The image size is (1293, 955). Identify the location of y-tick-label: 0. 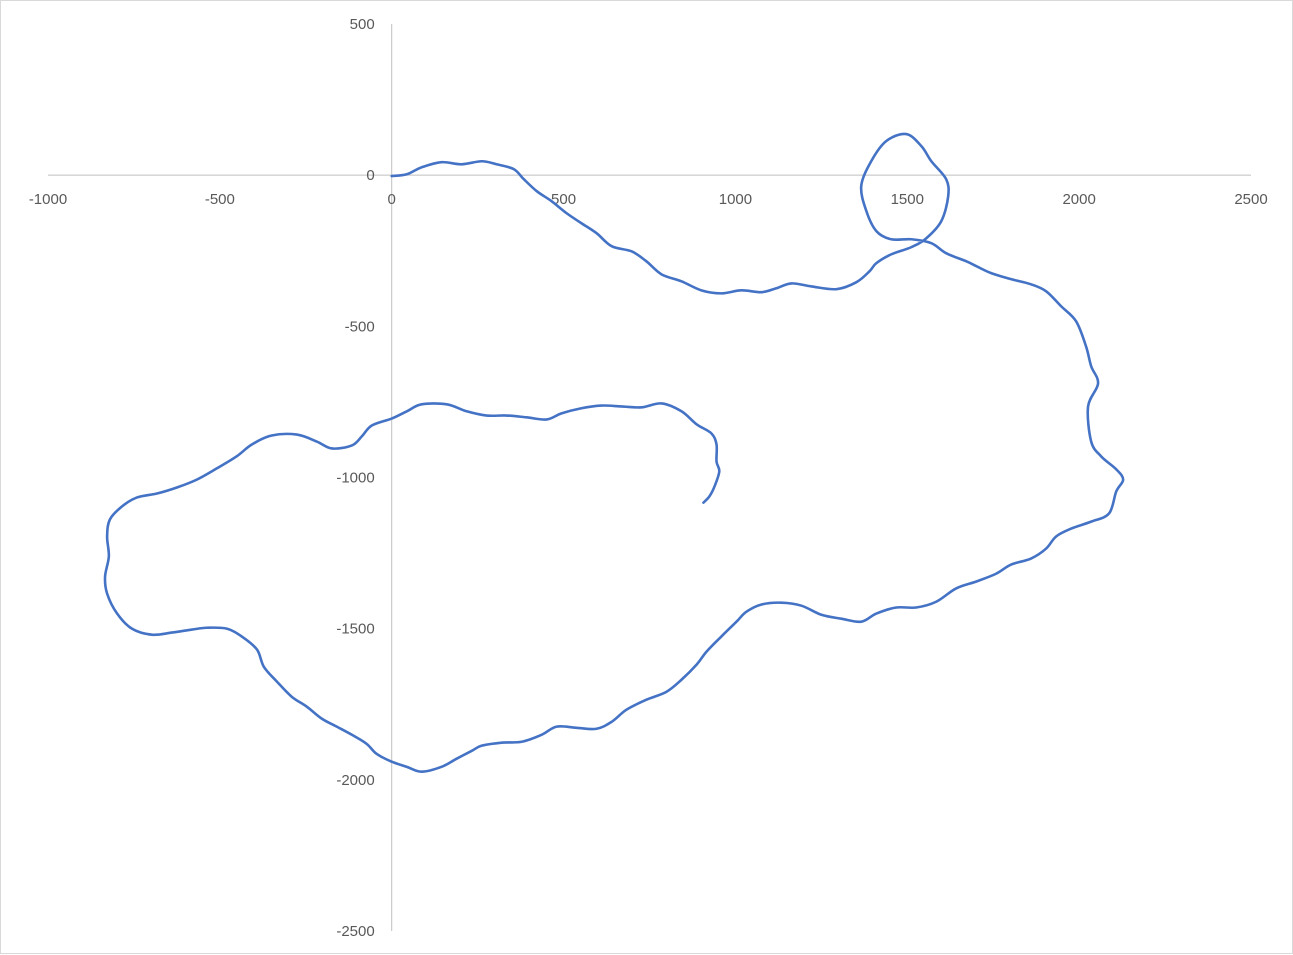
(370, 175).